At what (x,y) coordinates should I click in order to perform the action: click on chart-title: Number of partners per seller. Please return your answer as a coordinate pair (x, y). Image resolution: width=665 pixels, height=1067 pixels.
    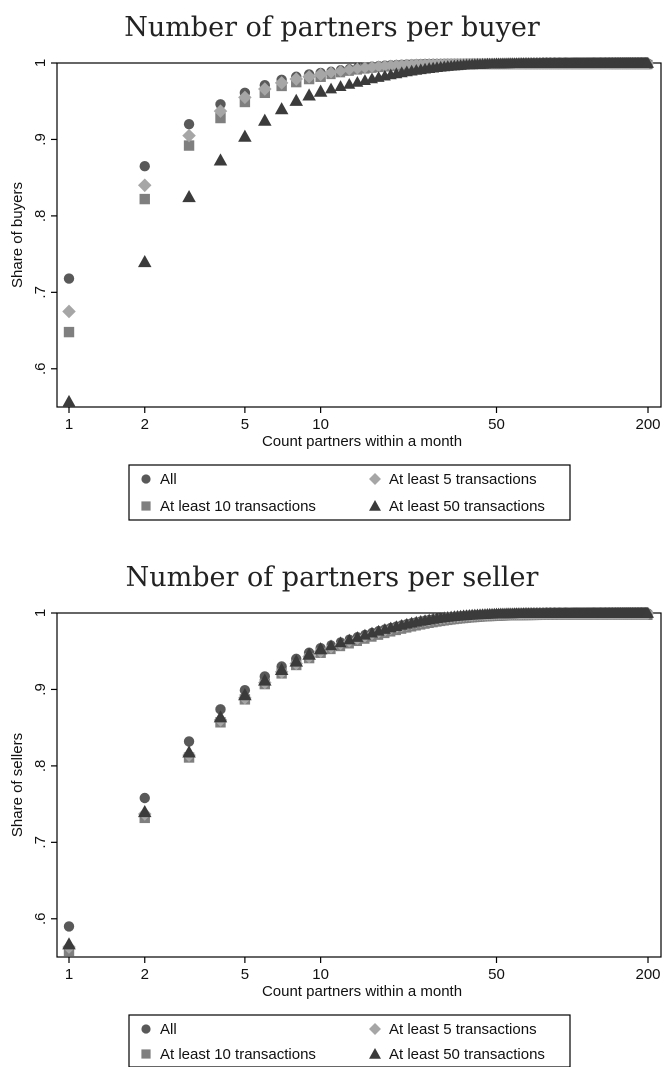
    Looking at the image, I should click on (332, 577).